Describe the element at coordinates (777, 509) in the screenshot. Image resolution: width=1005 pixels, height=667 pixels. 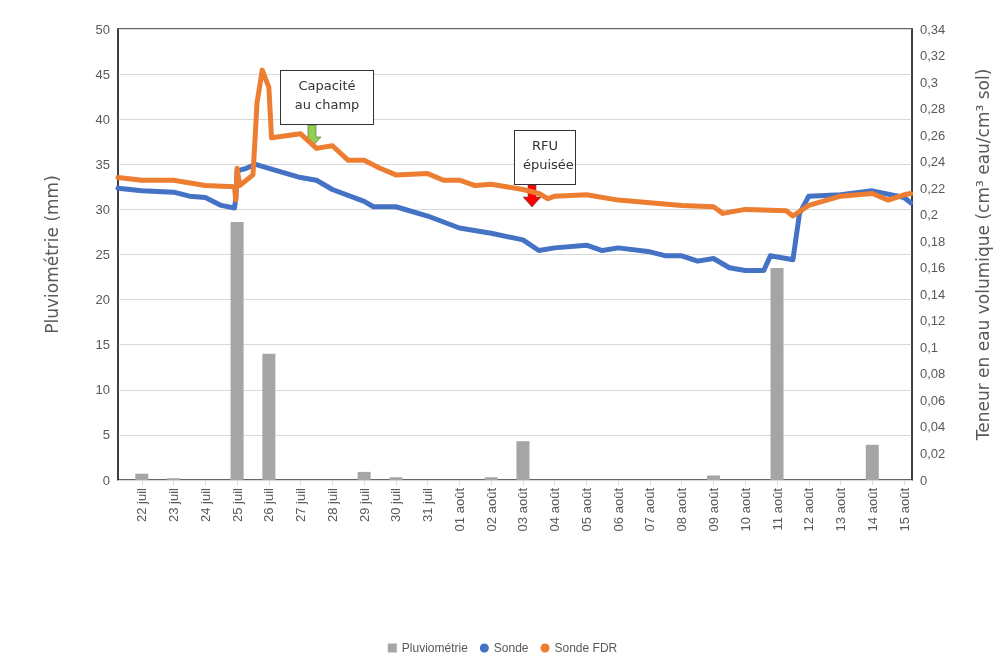
I see `x-tick-label: 11 août` at that location.